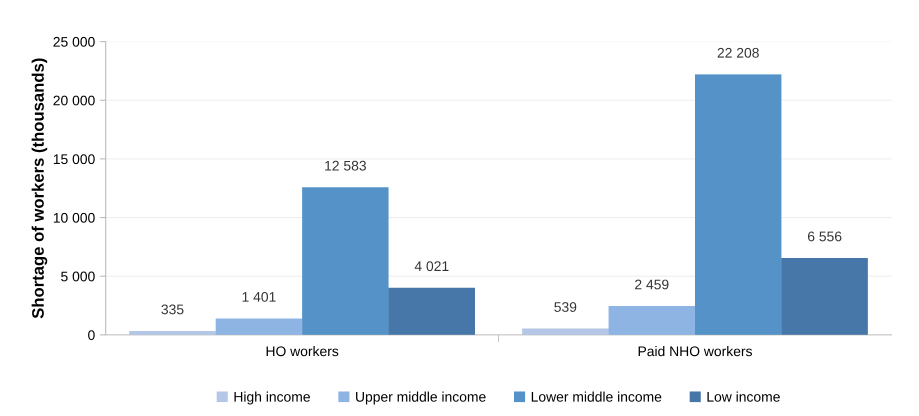 The width and height of the screenshot is (919, 416). I want to click on data-label: 539, so click(565, 307).